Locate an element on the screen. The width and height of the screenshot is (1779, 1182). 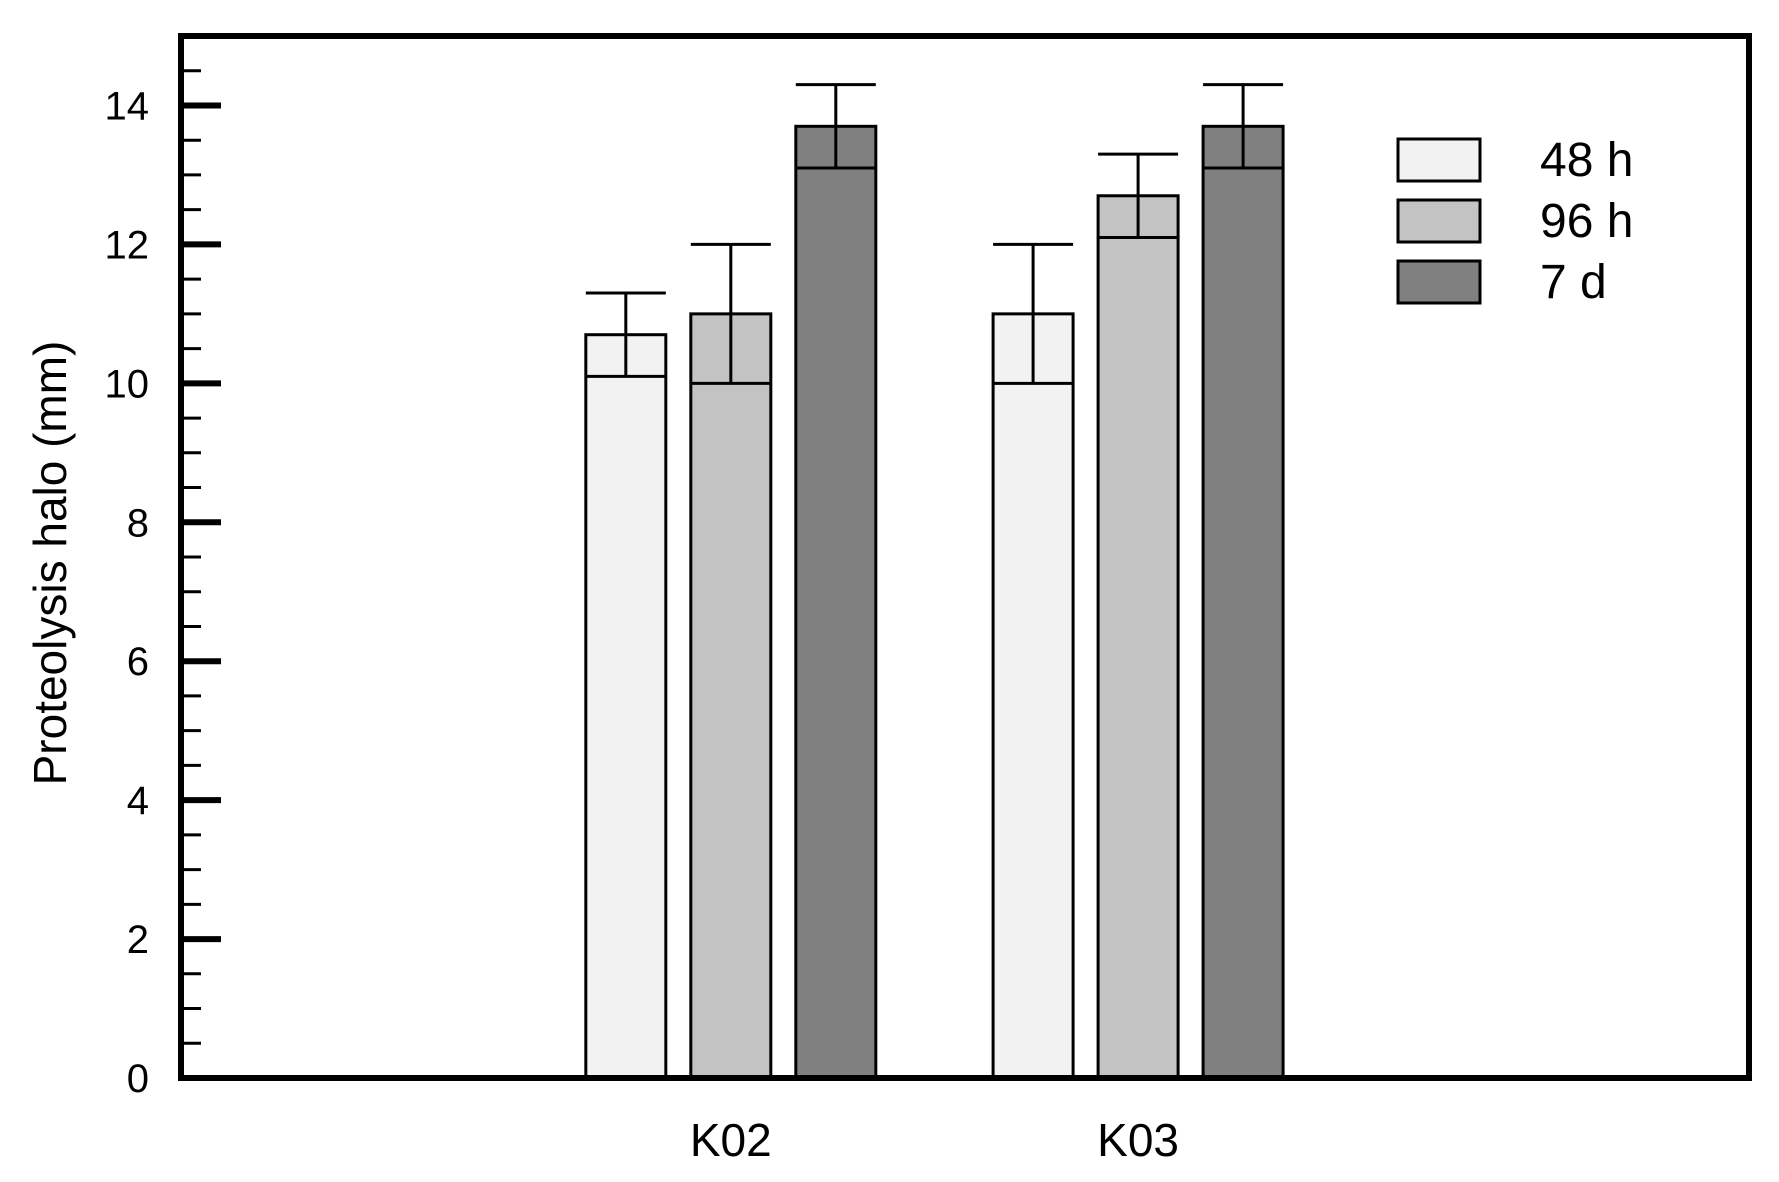
y-axis-title: Proteolysis halo (mm) is located at coordinates (50, 563).